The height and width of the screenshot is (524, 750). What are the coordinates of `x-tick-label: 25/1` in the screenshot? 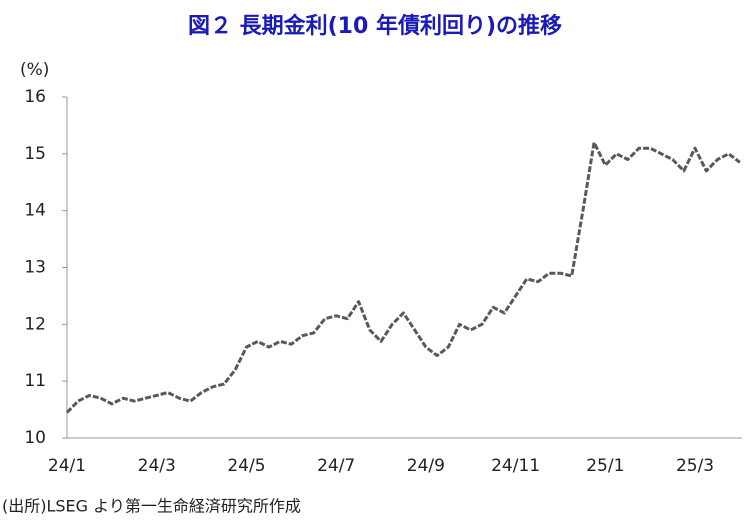 It's located at (605, 466).